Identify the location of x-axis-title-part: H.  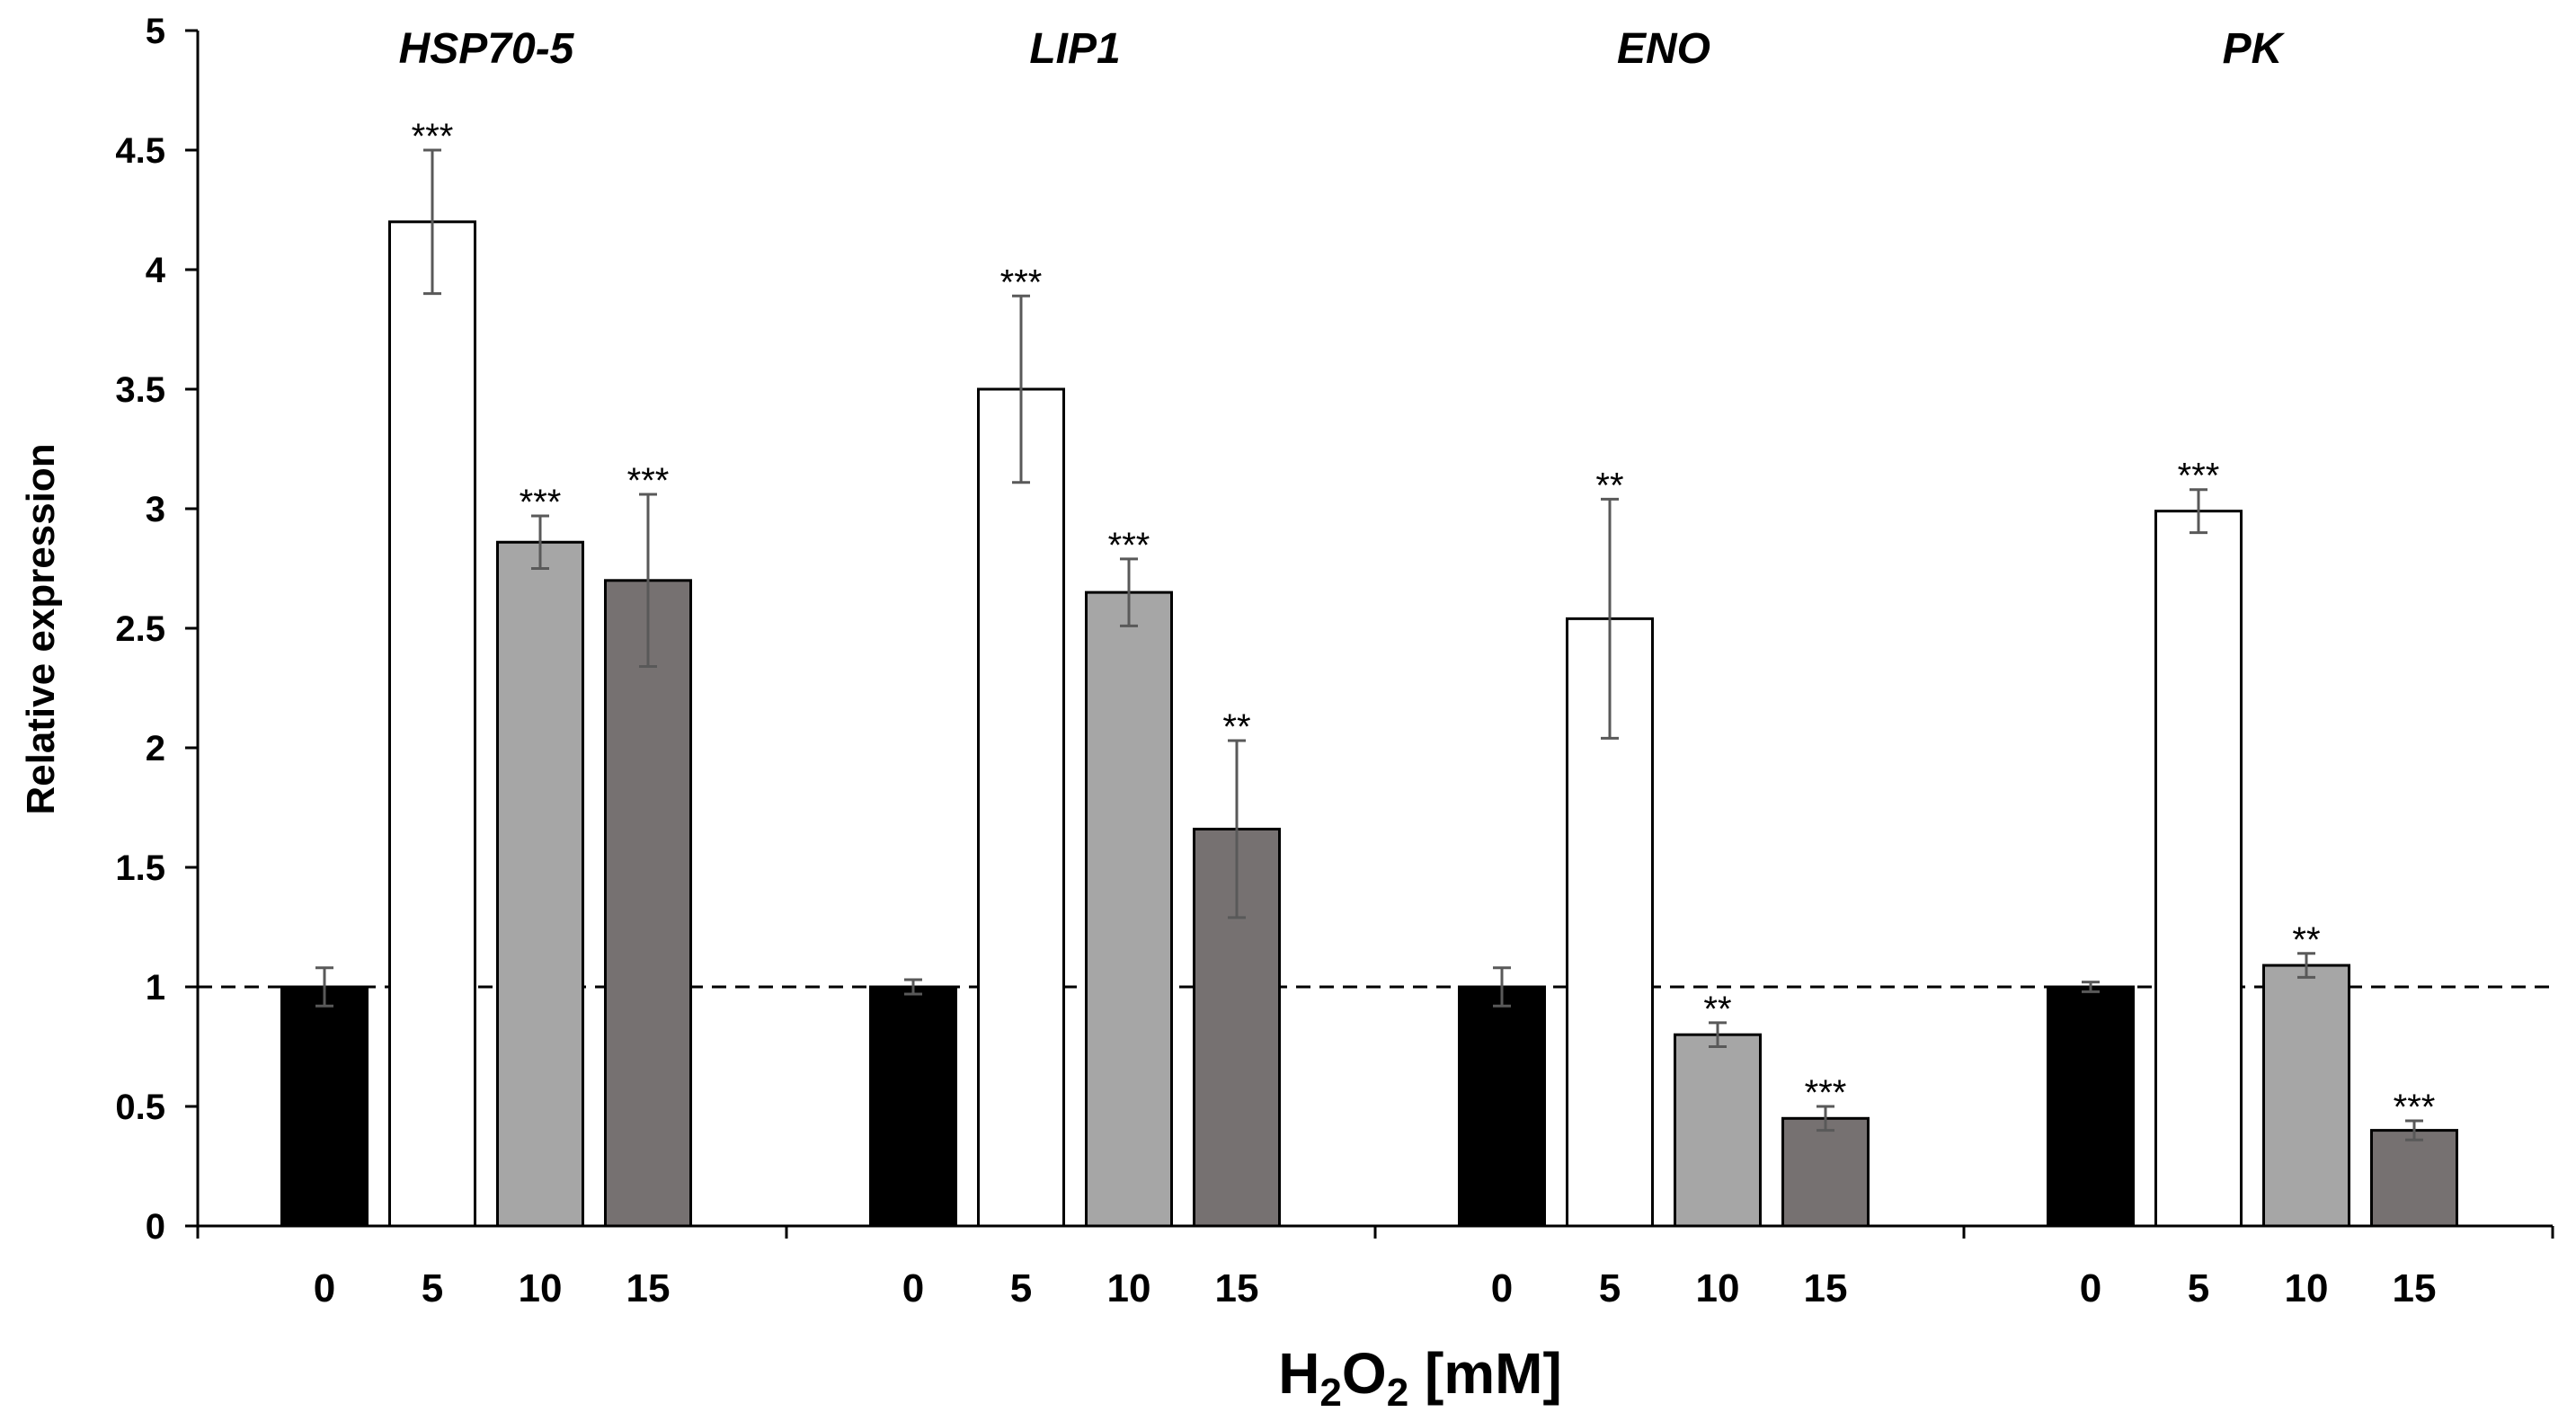
(1298, 1373).